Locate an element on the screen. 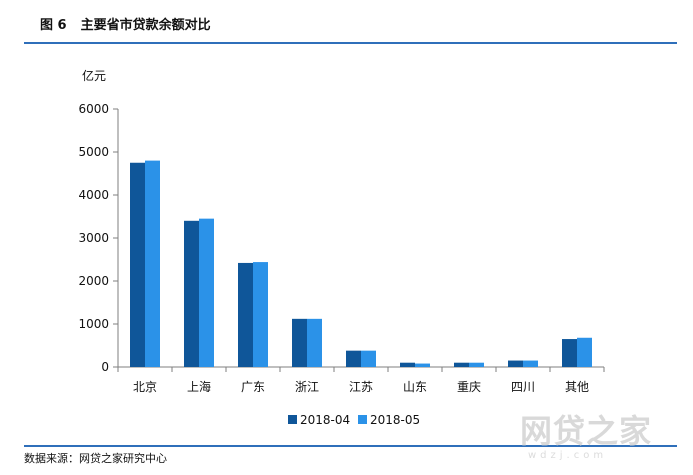  y-axis: 0 1000 2000 3000 4000 5000 6000 is located at coordinates (98, 238).